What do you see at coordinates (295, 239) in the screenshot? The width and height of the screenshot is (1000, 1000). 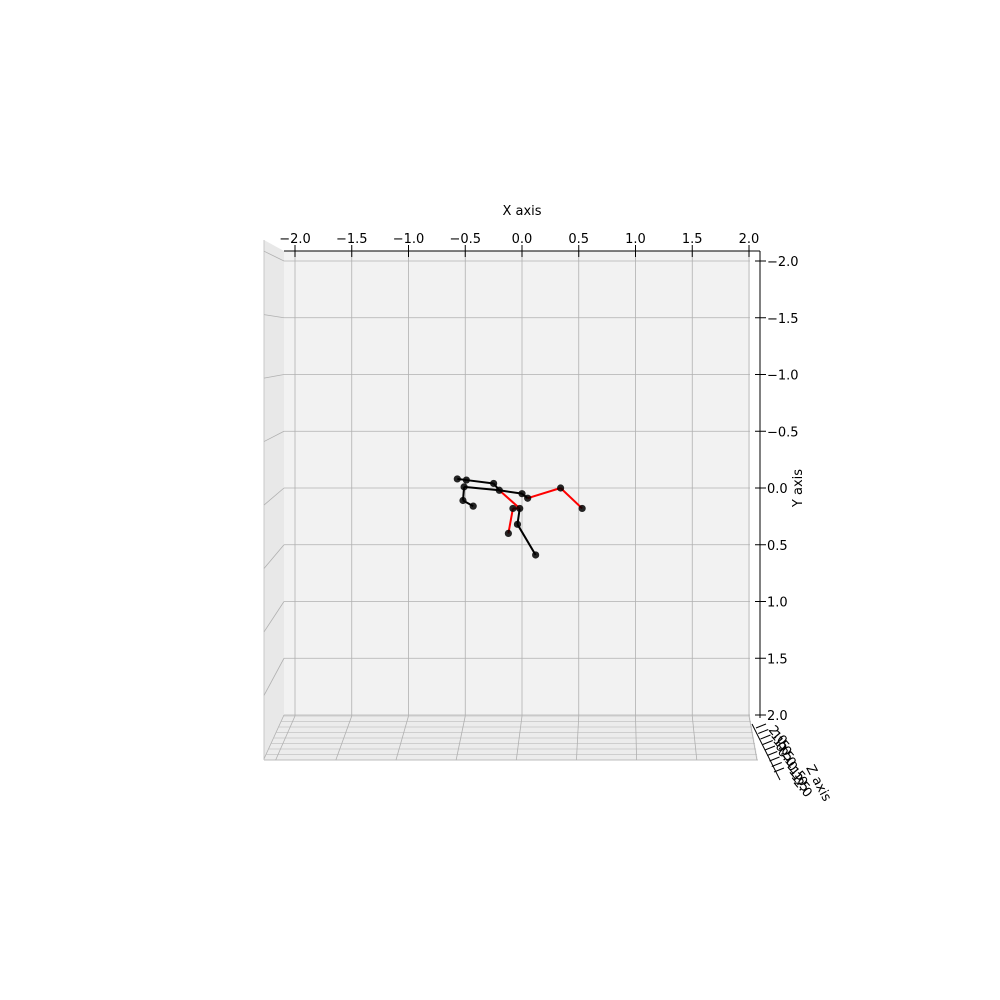 I see `x-tick-label: −2.0` at bounding box center [295, 239].